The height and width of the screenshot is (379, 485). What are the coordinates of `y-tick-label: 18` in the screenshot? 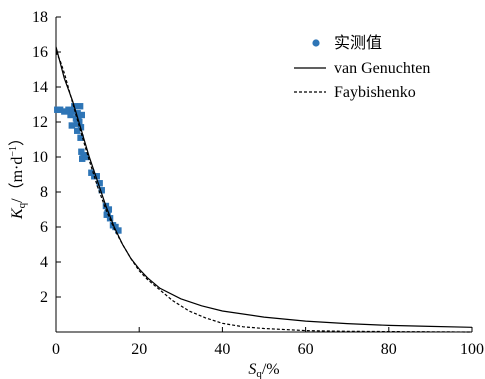 It's located at (40, 17).